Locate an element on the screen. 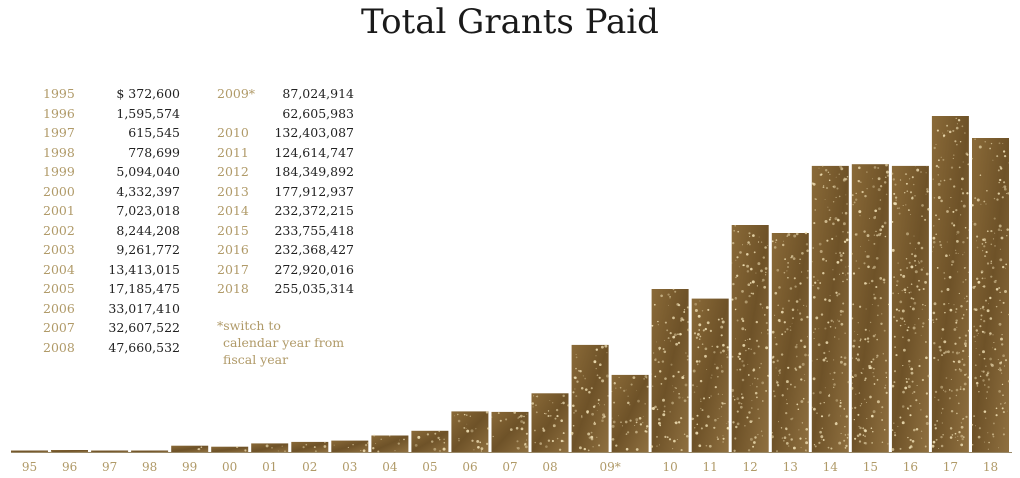  chart-title: Total Grants Paid is located at coordinates (510, 22).